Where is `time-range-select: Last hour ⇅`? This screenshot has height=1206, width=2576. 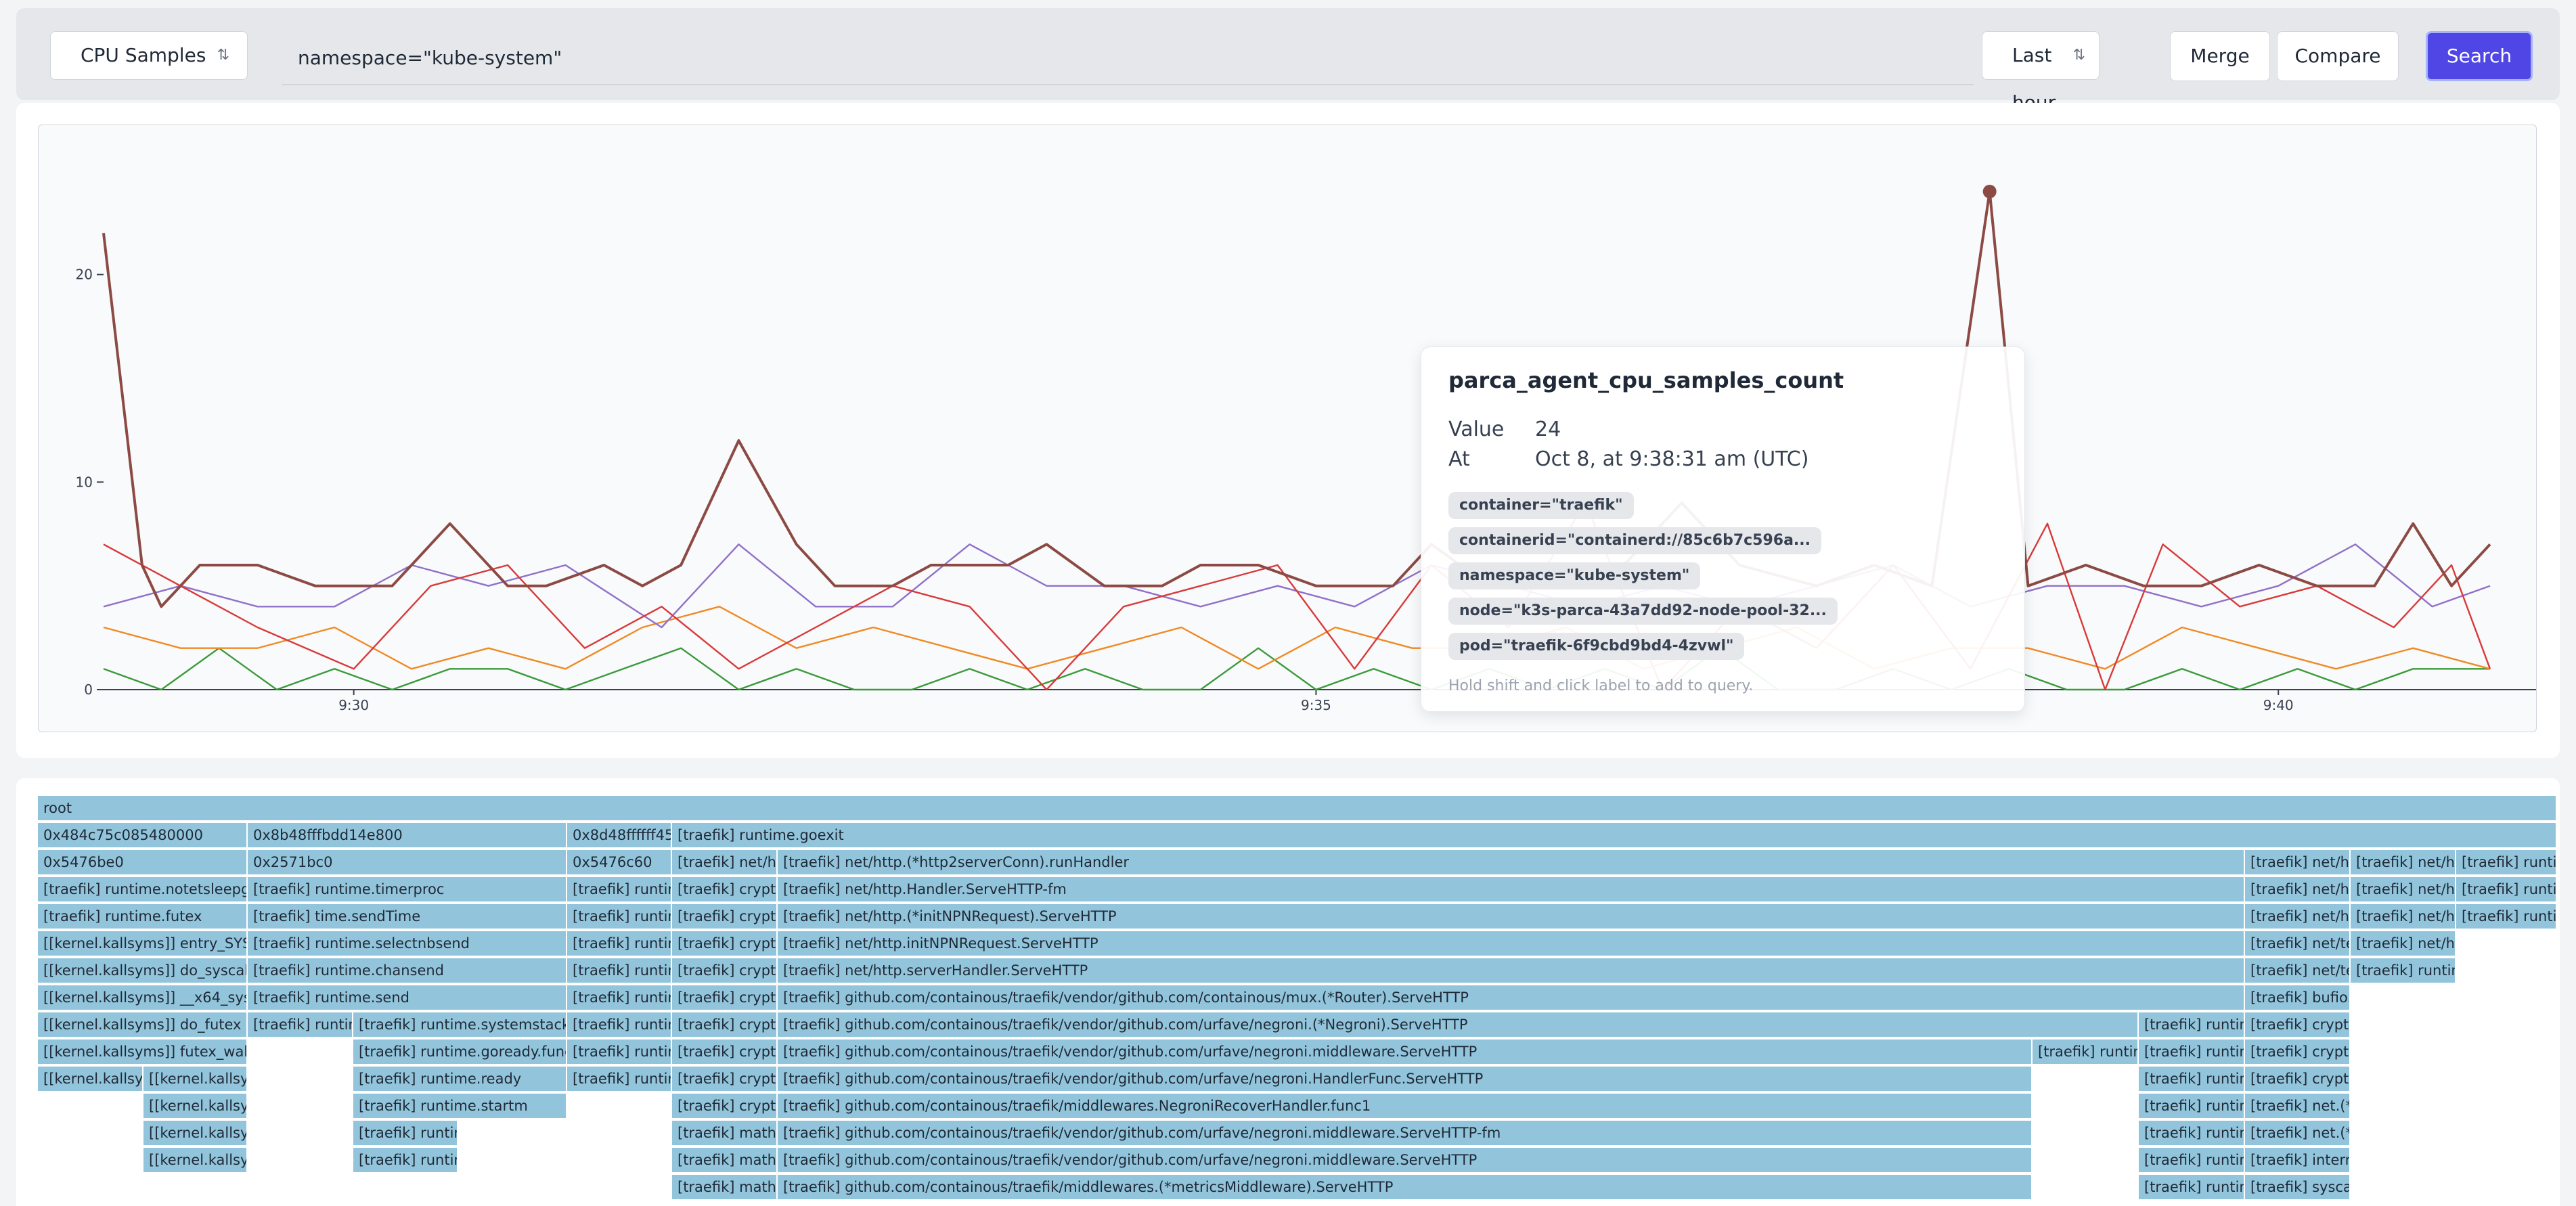
time-range-select: Last hour ⇅ is located at coordinates (2041, 72).